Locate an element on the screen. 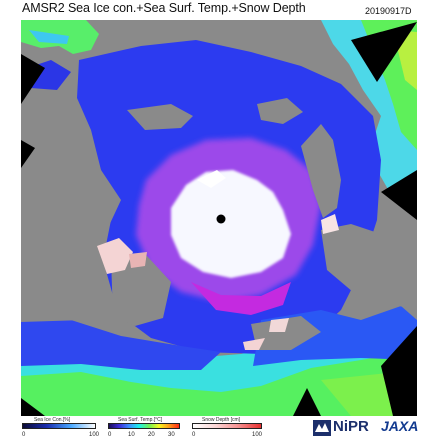 The width and height of the screenshot is (442, 442). legend-snow-tick-1: 100 is located at coordinates (257, 435).